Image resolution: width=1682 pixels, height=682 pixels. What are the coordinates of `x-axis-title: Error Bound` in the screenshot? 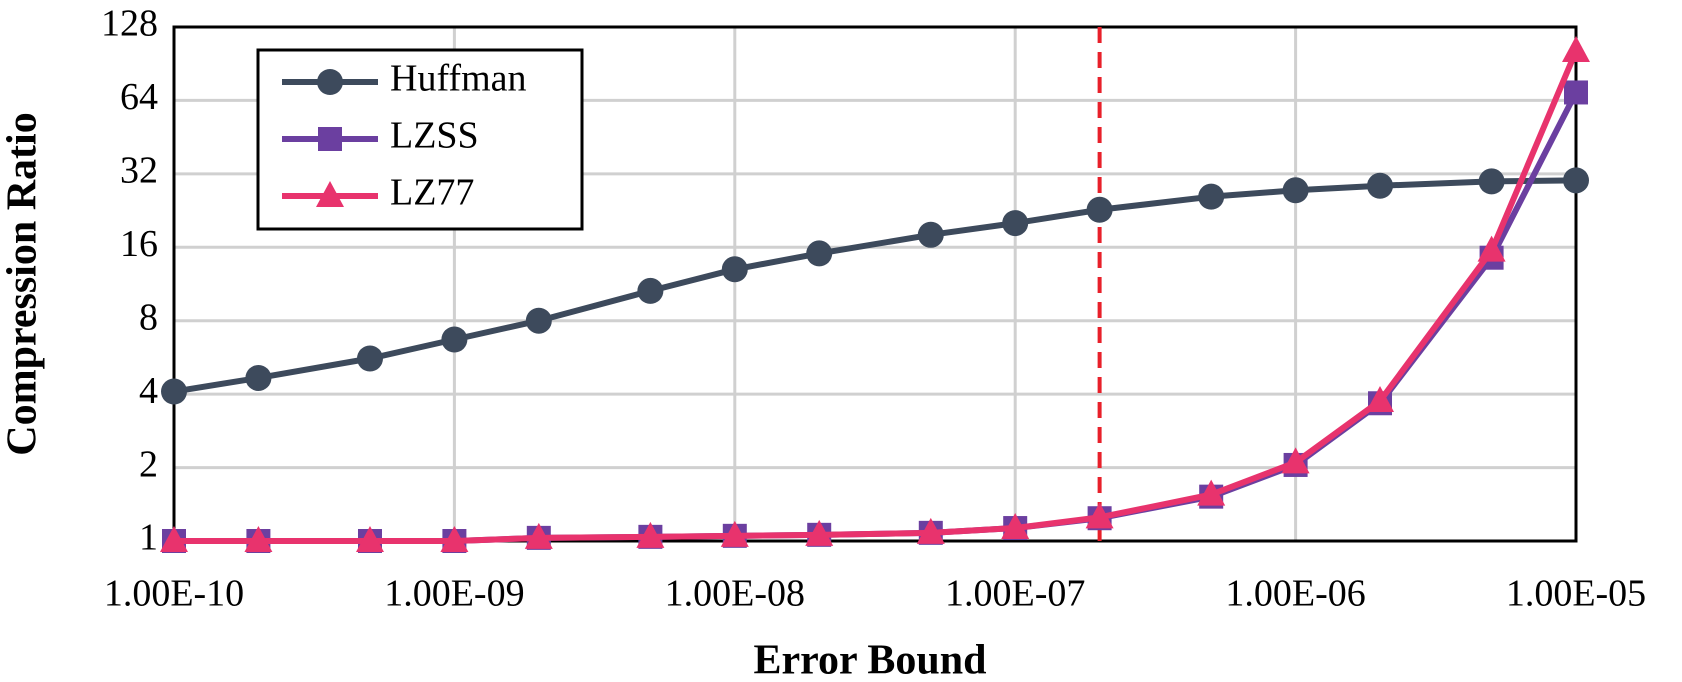 It's located at (869, 660).